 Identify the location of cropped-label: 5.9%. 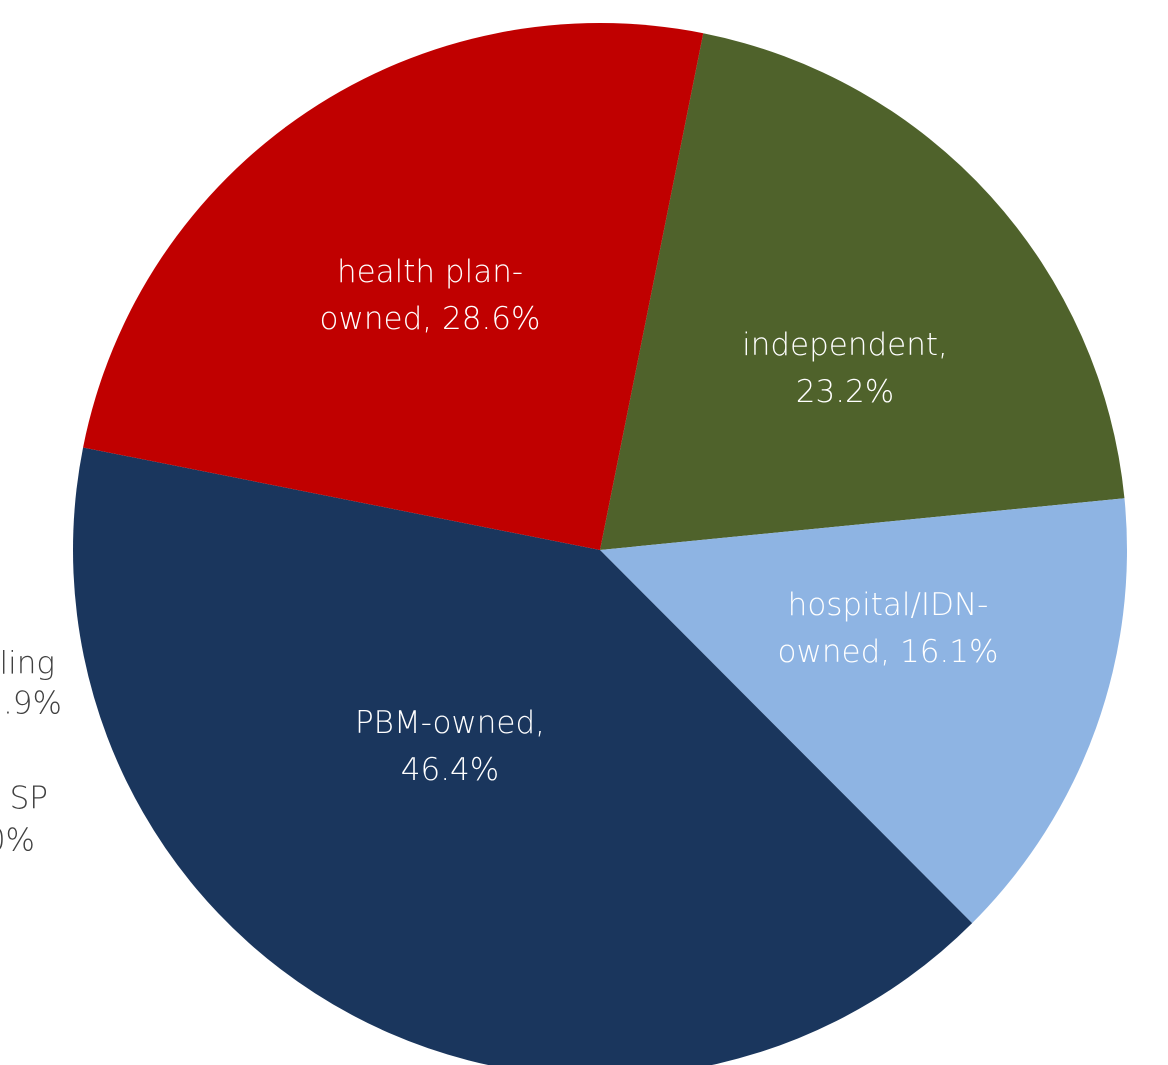
(31, 704).